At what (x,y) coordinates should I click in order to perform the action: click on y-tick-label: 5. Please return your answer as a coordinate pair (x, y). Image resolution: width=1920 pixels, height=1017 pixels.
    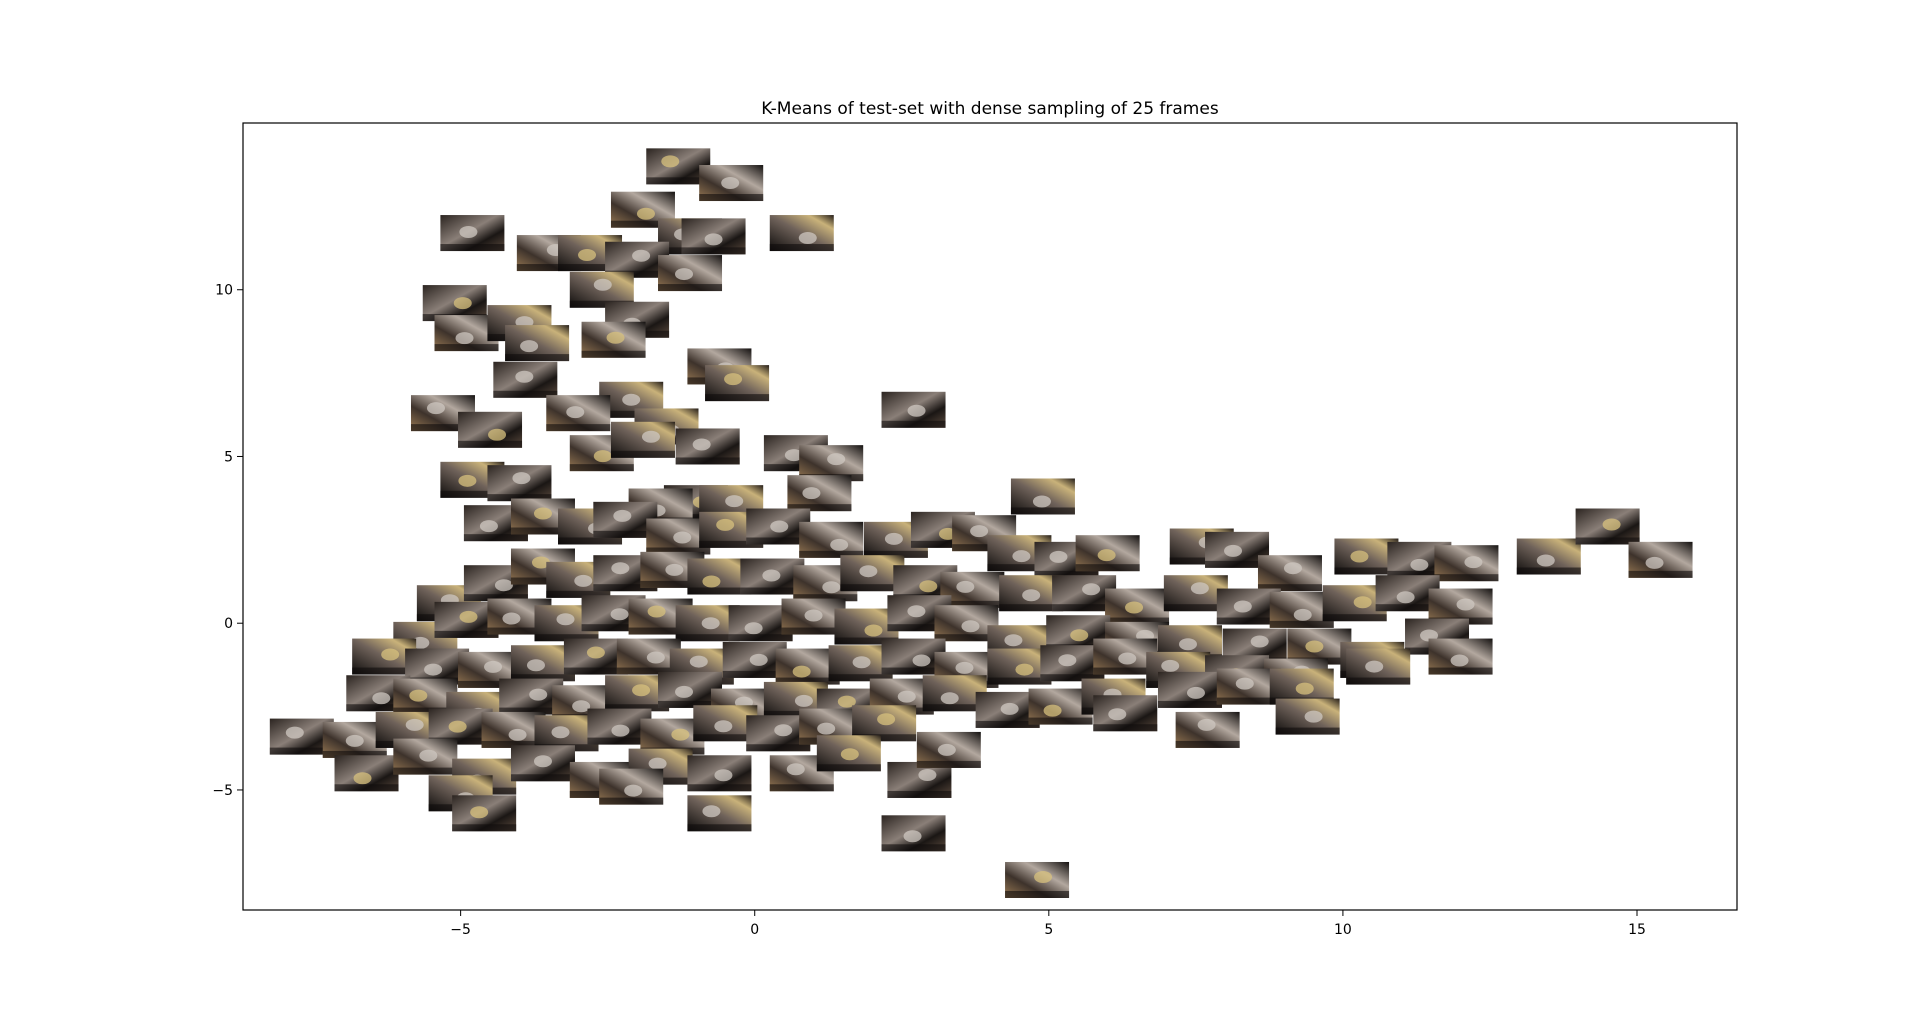
    Looking at the image, I should click on (228, 457).